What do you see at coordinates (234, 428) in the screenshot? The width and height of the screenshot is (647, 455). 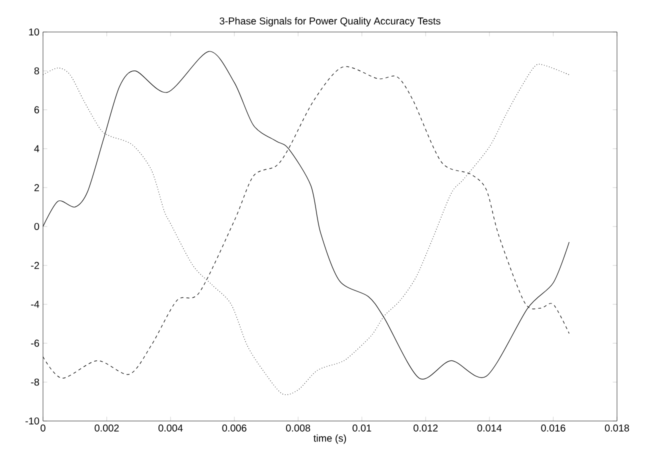 I see `x-tick-label: 0.006` at bounding box center [234, 428].